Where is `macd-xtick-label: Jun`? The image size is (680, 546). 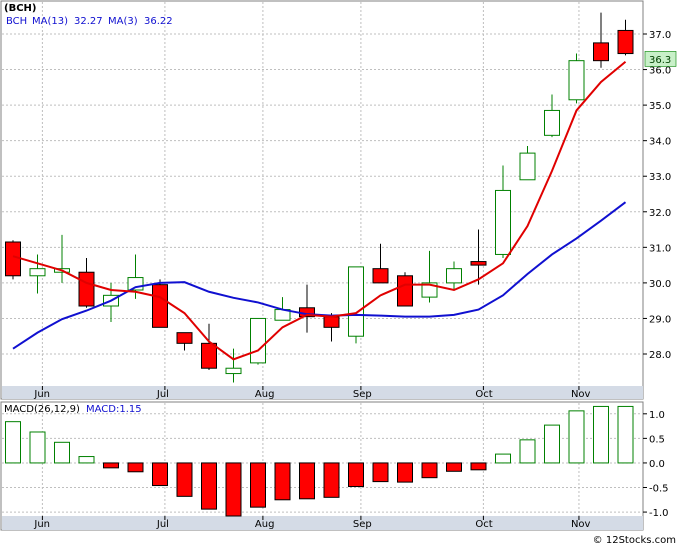 macd-xtick-label: Jun is located at coordinates (41, 524).